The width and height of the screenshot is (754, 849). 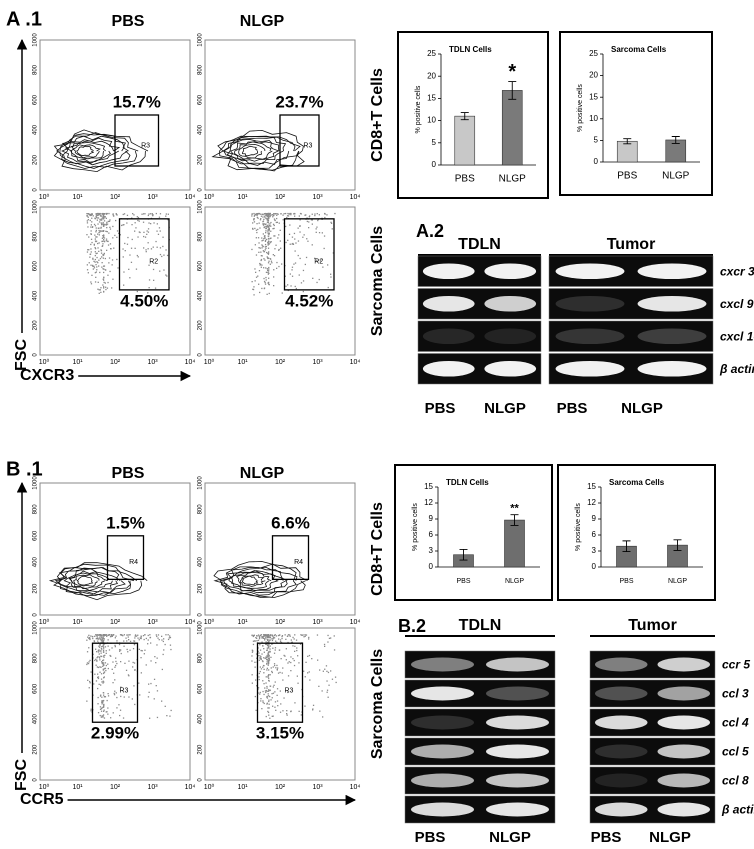 I want to click on gate-percentage: 4.52%, so click(x=309, y=300).